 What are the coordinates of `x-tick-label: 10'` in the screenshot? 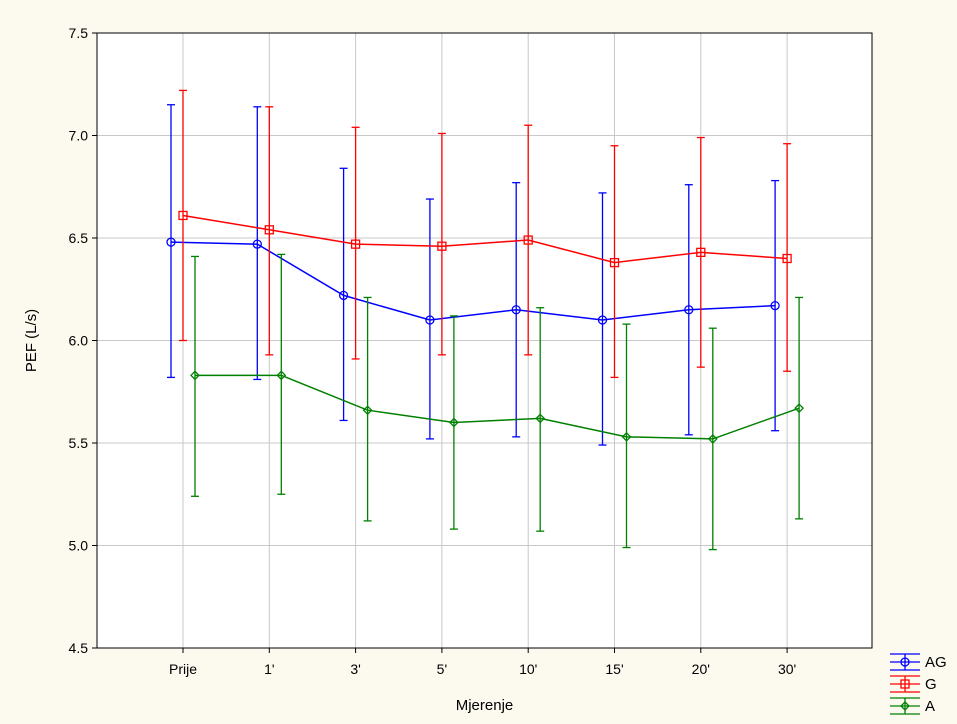 It's located at (528, 669).